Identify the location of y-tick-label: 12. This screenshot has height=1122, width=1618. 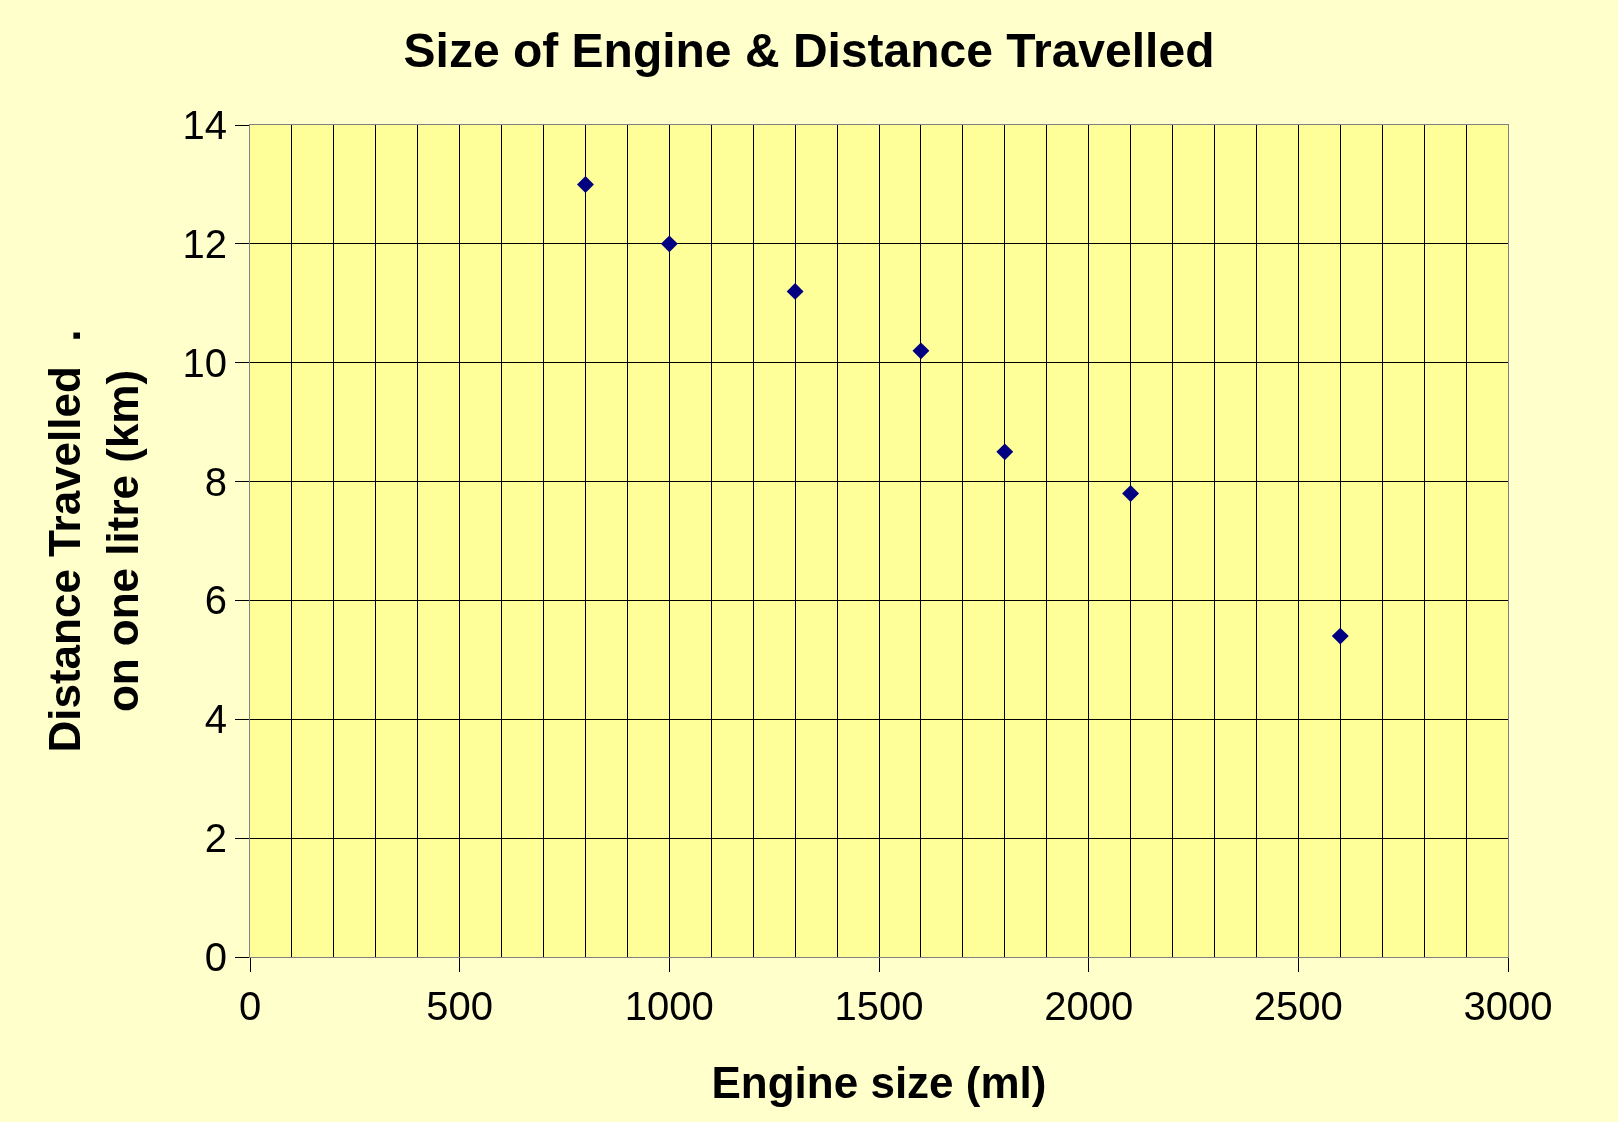
(204, 243).